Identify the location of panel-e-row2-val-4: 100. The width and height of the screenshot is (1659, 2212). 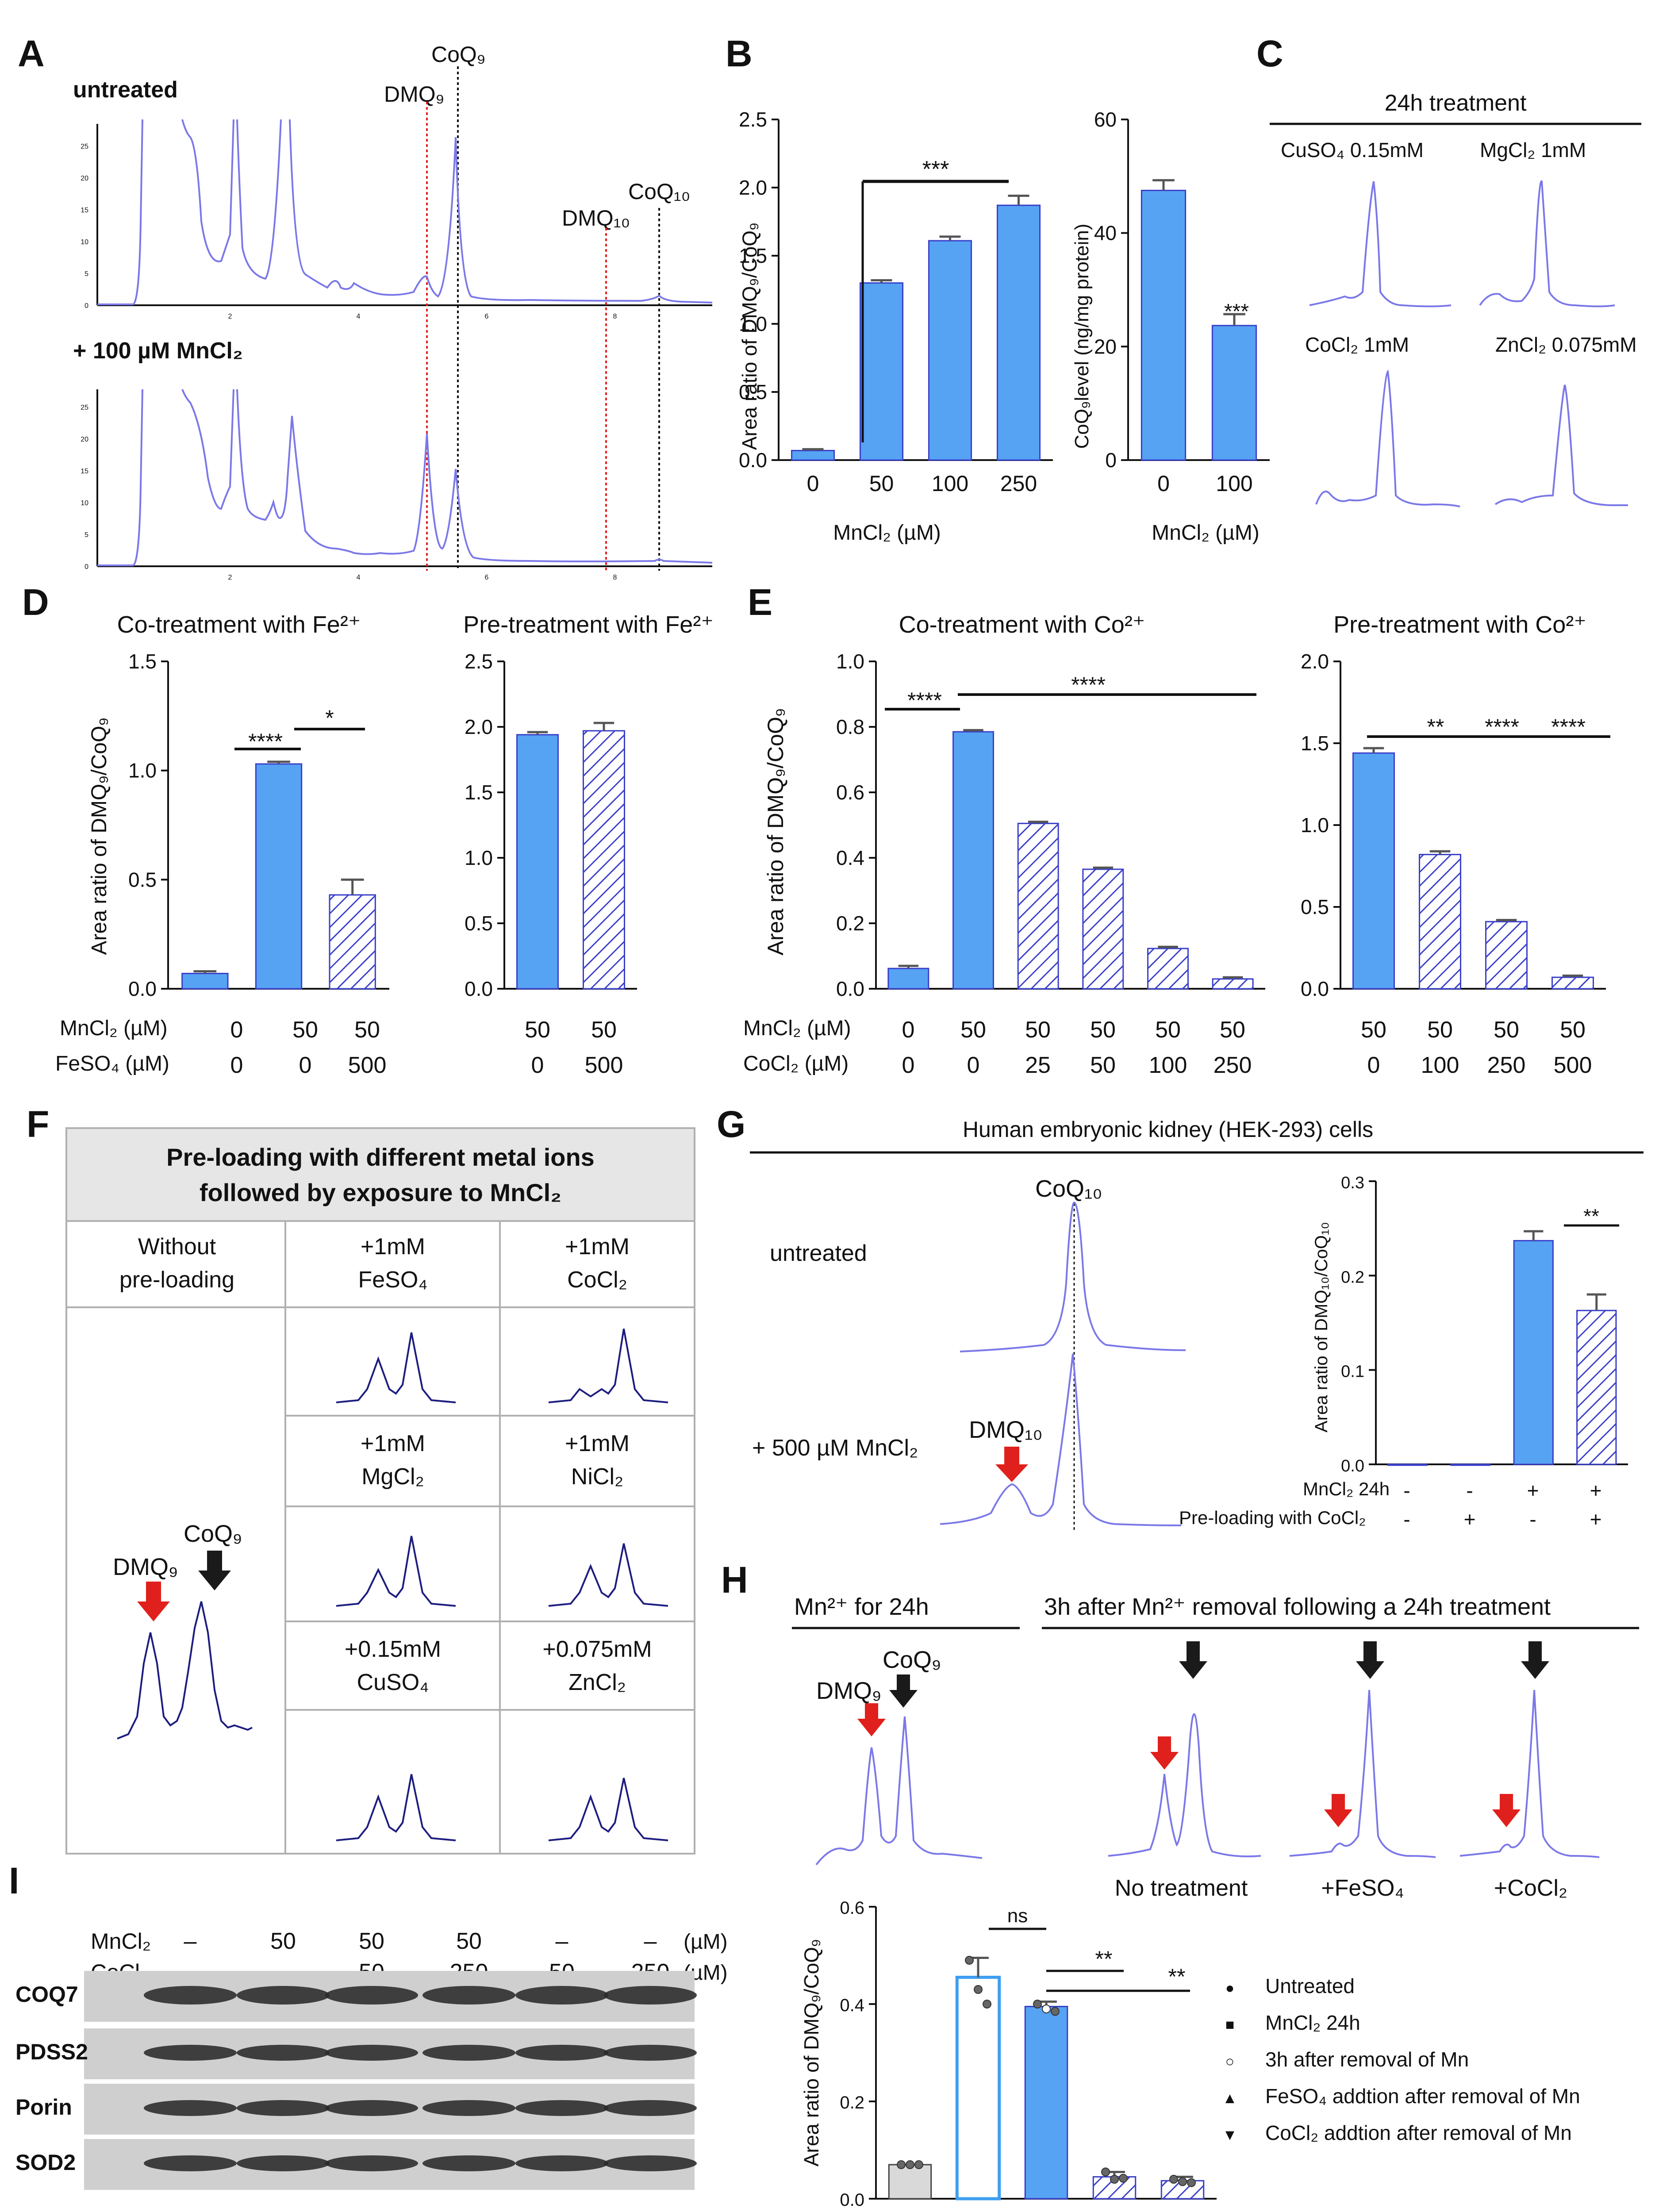
(1168, 1065).